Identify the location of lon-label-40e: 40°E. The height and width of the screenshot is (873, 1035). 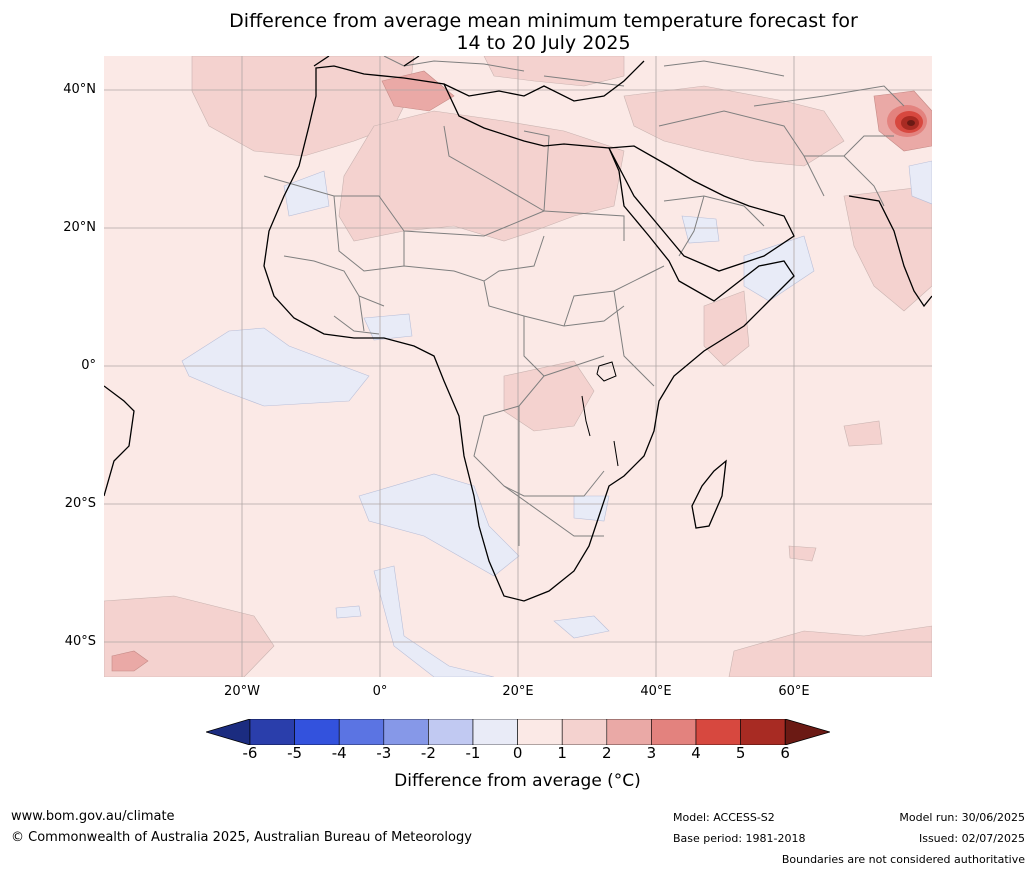
(656, 691).